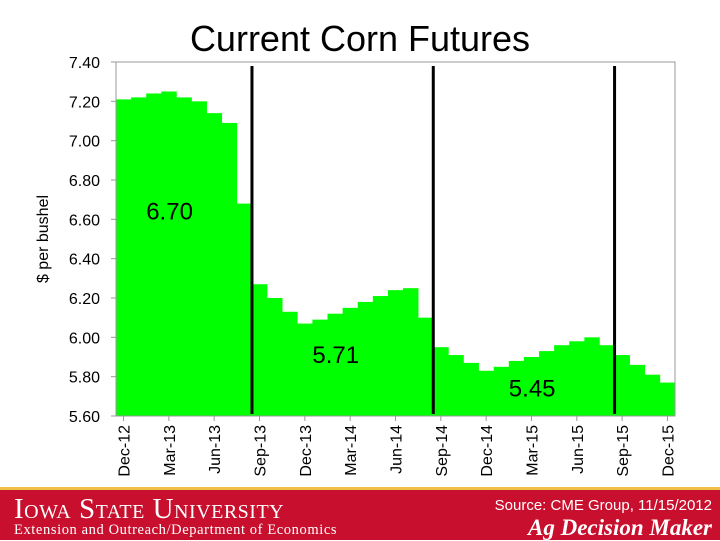 This screenshot has width=720, height=541. I want to click on x-tick-label: Mar-14, so click(351, 450).